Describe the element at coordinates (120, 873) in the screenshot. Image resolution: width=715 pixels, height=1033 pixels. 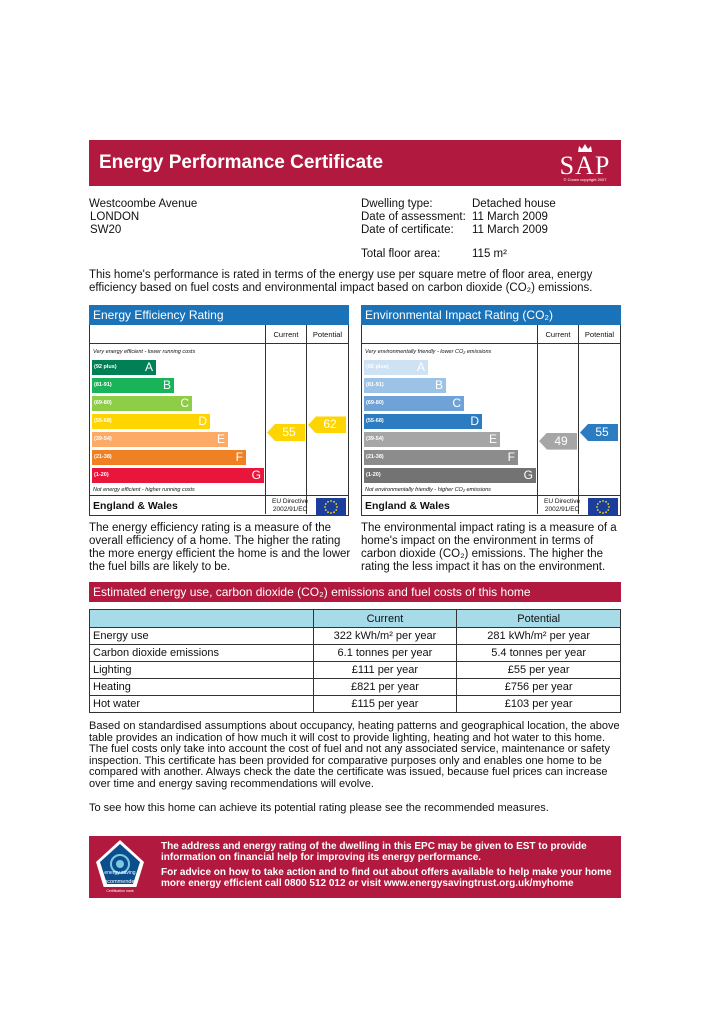
I see `logo-top-text: energy saving` at that location.